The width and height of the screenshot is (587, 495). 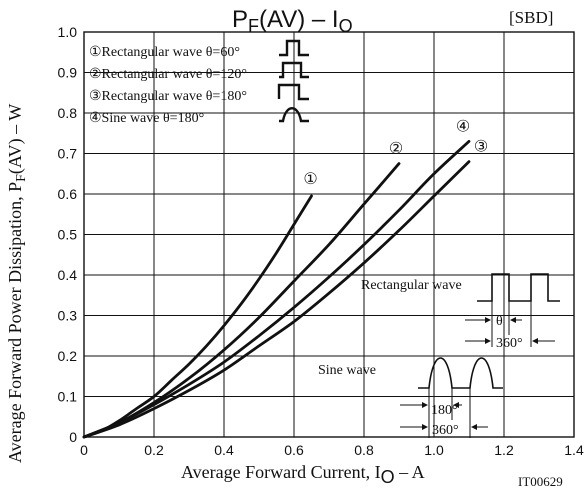 What do you see at coordinates (68, 356) in the screenshot?
I see `y-tick-label: 0.2` at bounding box center [68, 356].